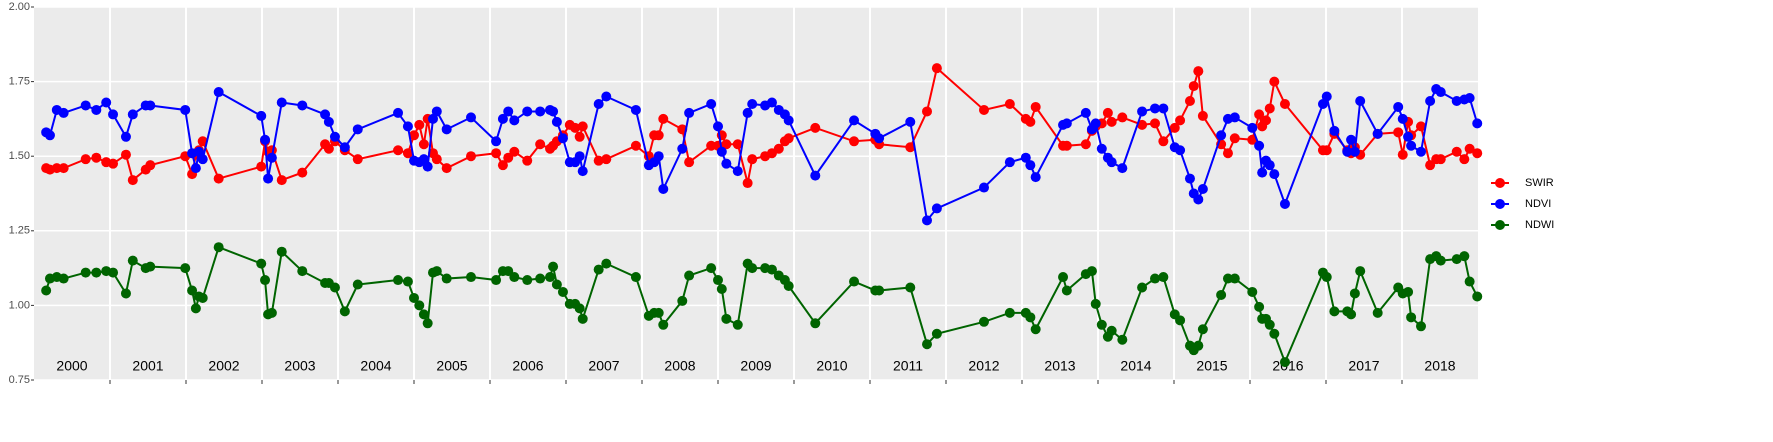 Image resolution: width=1773 pixels, height=442 pixels. What do you see at coordinates (1135, 366) in the screenshot?
I see `year-label: 2014` at bounding box center [1135, 366].